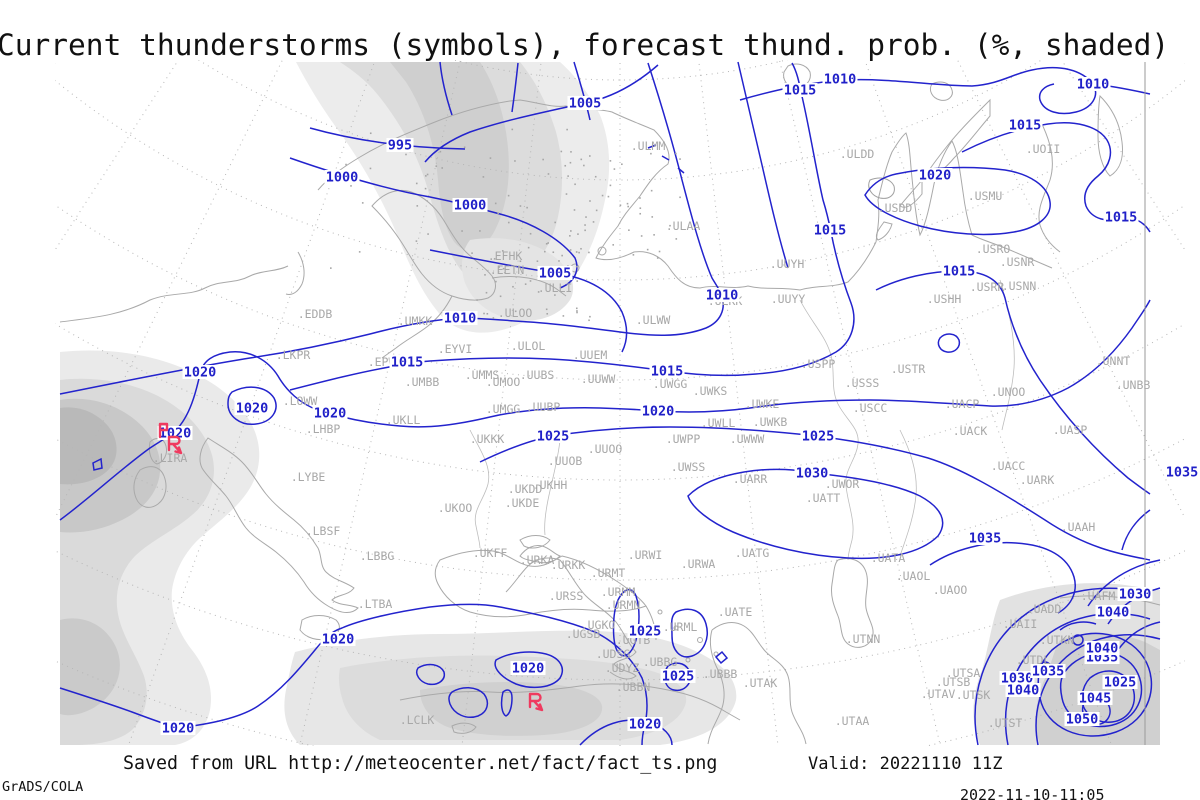 This screenshot has height=800, width=1200. I want to click on station-label: .UKDE, so click(522, 503).